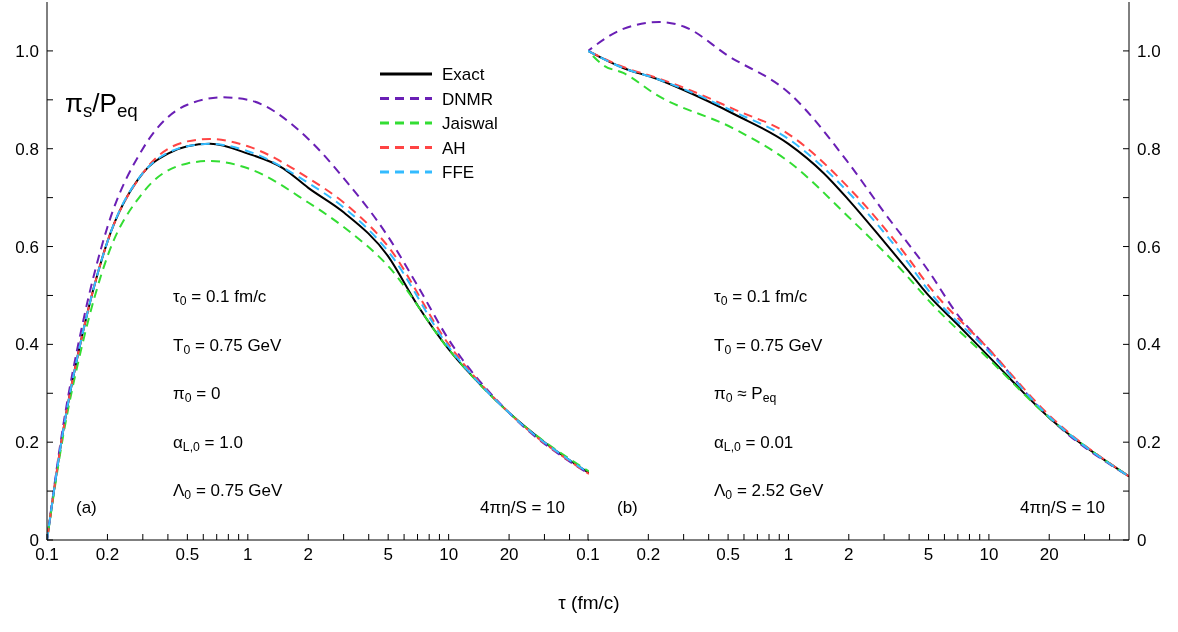  What do you see at coordinates (86, 507) in the screenshot?
I see `annotation: (a)` at bounding box center [86, 507].